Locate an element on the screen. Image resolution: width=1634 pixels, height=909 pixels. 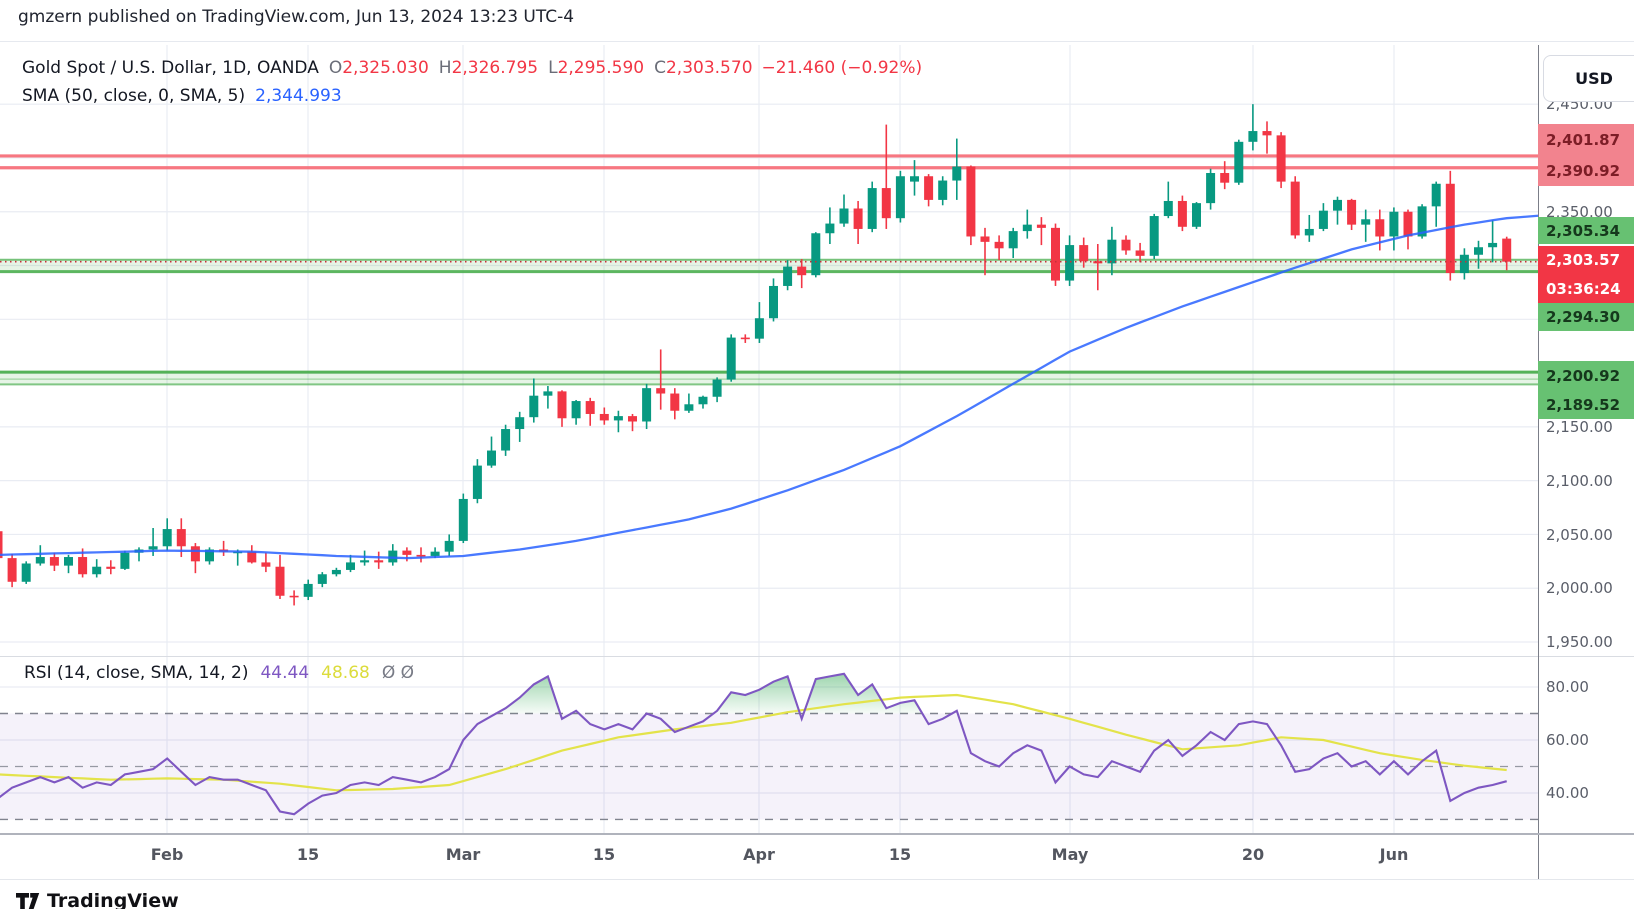
rsi-line is located at coordinates (753, 744).